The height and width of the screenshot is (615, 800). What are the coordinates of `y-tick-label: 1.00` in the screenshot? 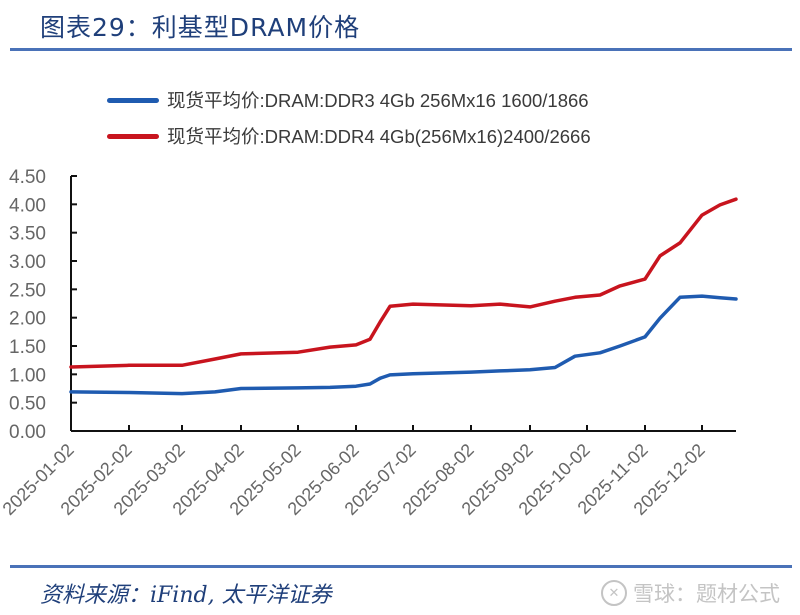 It's located at (27, 375).